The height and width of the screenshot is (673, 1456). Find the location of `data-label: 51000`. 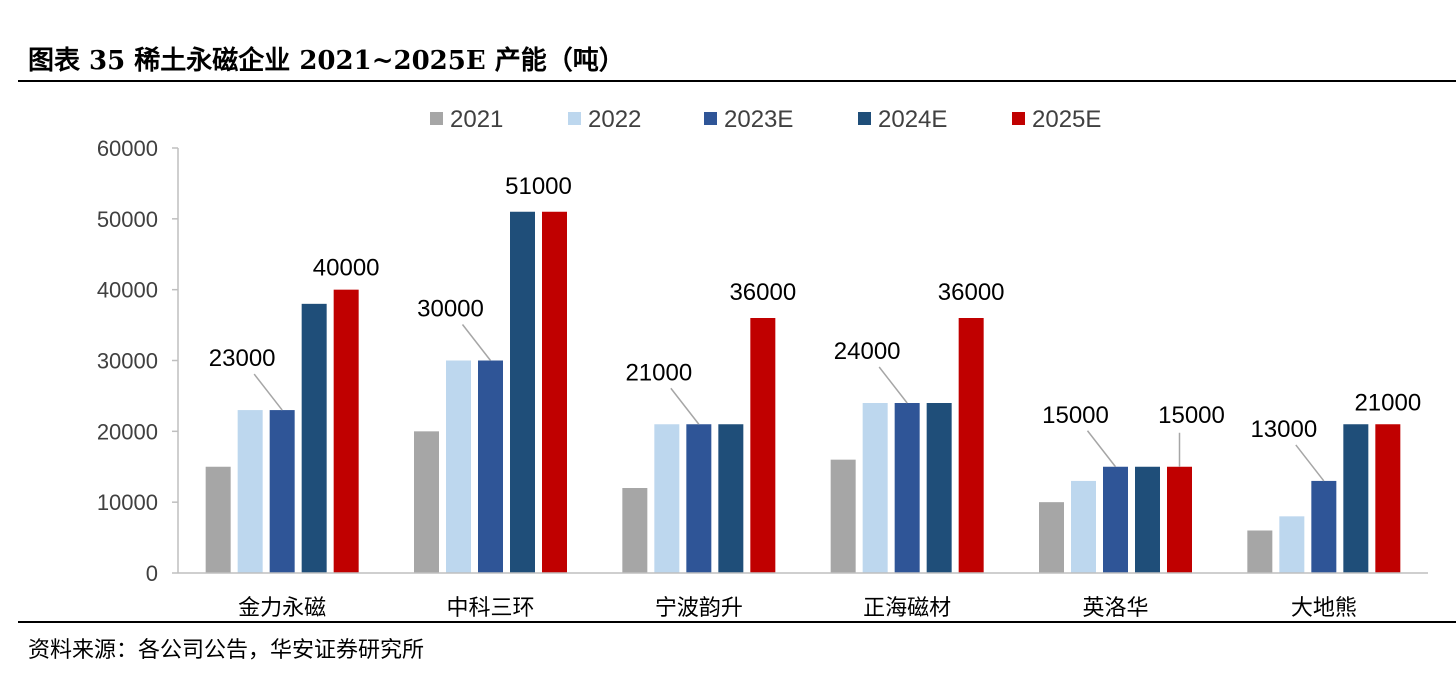

data-label: 51000 is located at coordinates (538, 186).